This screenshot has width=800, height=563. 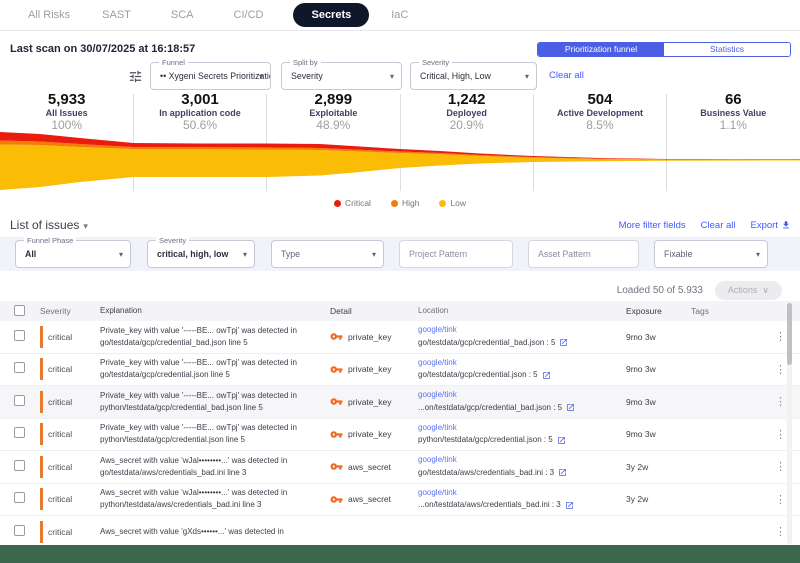 What do you see at coordinates (601, 49) in the screenshot?
I see `prioritization-funnel-toggle: Prioritization funnel` at bounding box center [601, 49].